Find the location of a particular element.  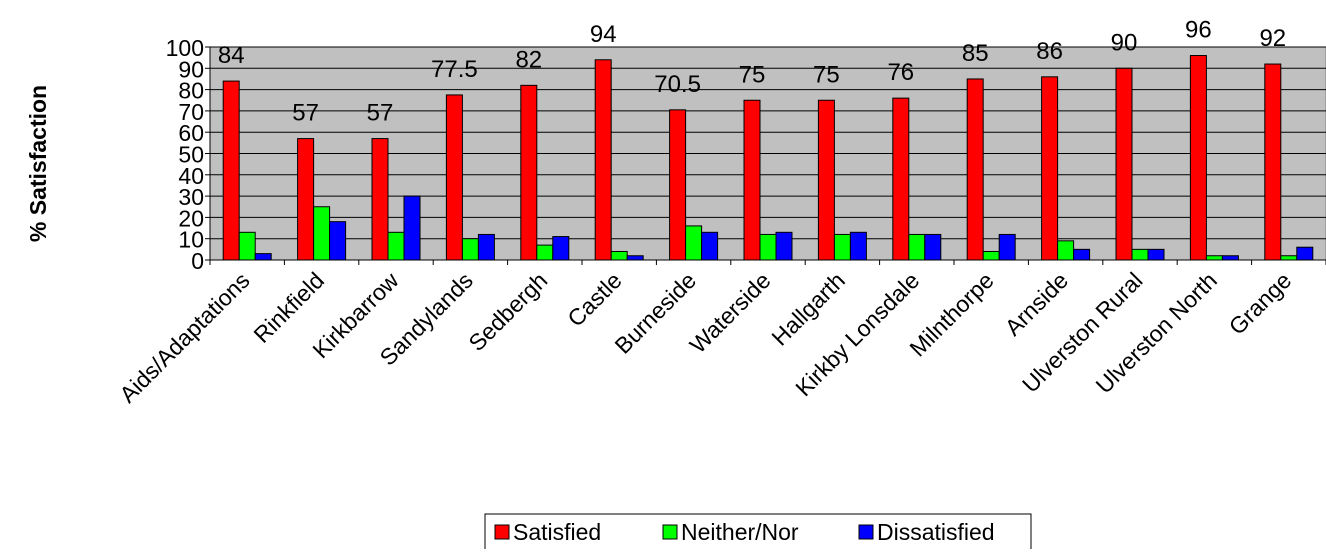

y-axis-title: % Satisfaction is located at coordinates (38, 163).